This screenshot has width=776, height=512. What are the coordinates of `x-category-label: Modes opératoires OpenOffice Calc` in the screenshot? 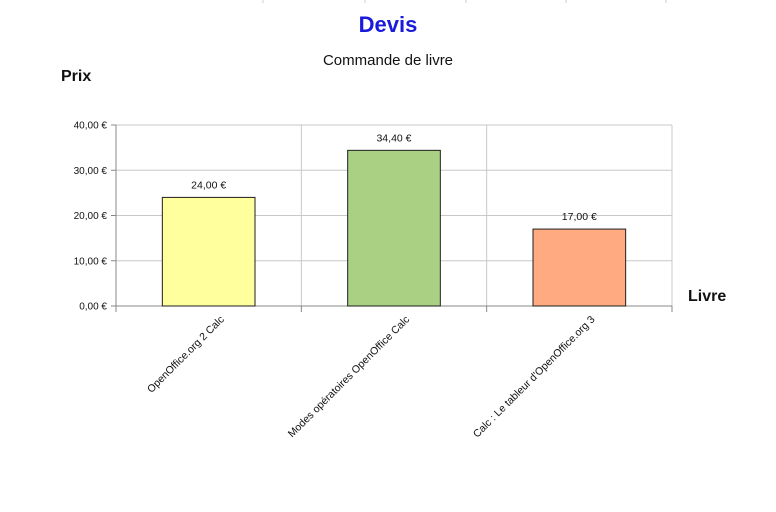 It's located at (349, 377).